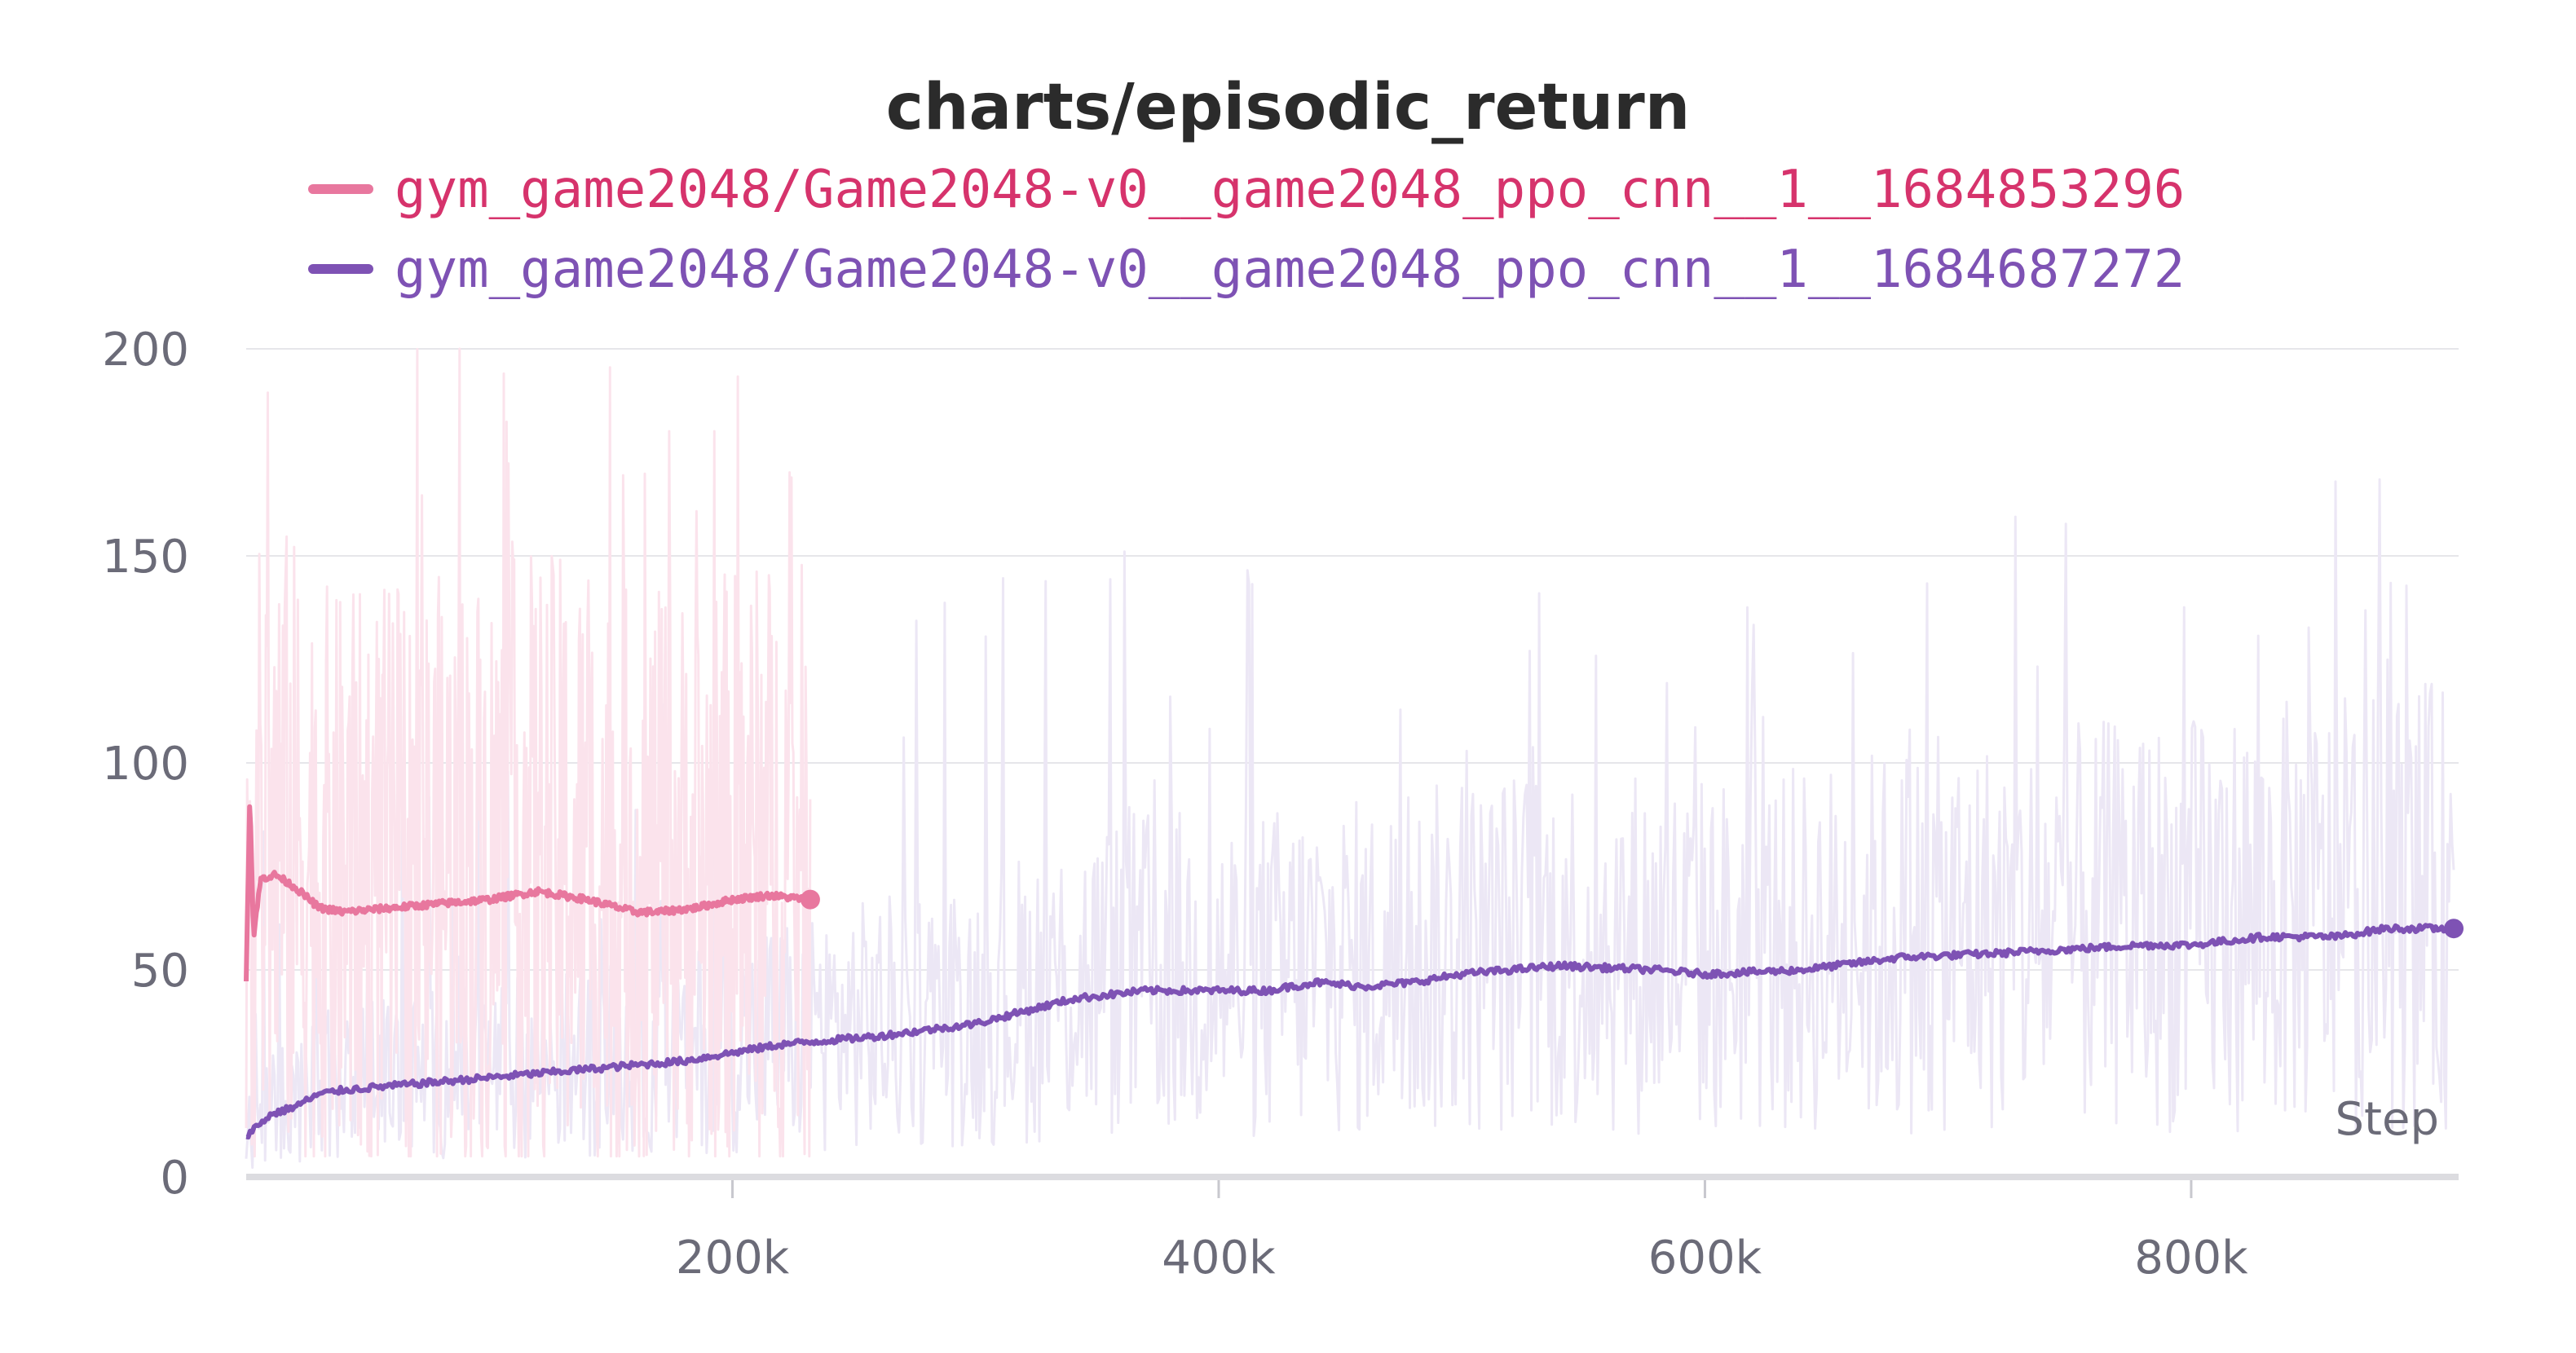  Describe the element at coordinates (145, 350) in the screenshot. I see `y-tick-label-4: 200` at that location.